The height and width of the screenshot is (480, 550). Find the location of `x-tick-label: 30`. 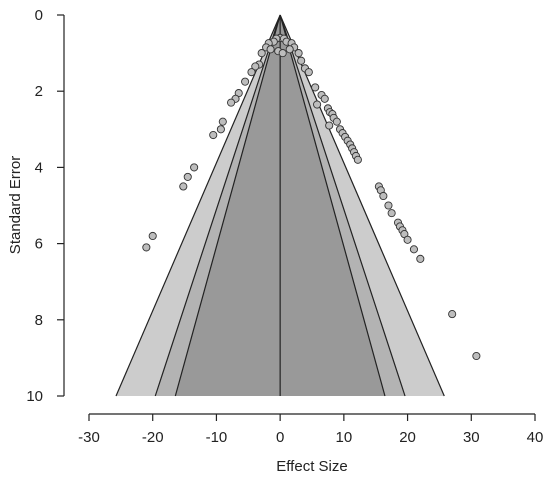

x-tick-label: 30 is located at coordinates (471, 437).